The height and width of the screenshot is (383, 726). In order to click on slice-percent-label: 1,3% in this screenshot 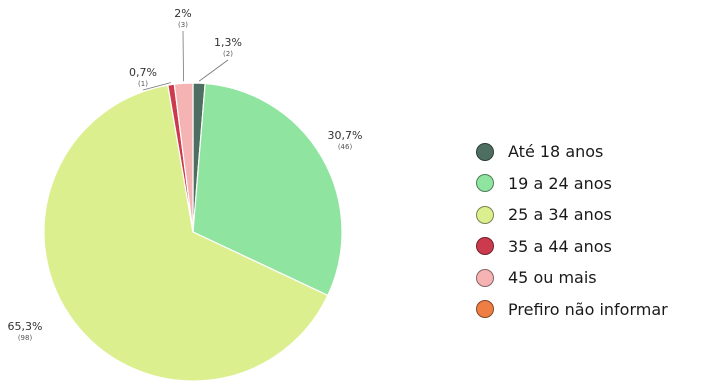, I will do `click(228, 42)`.